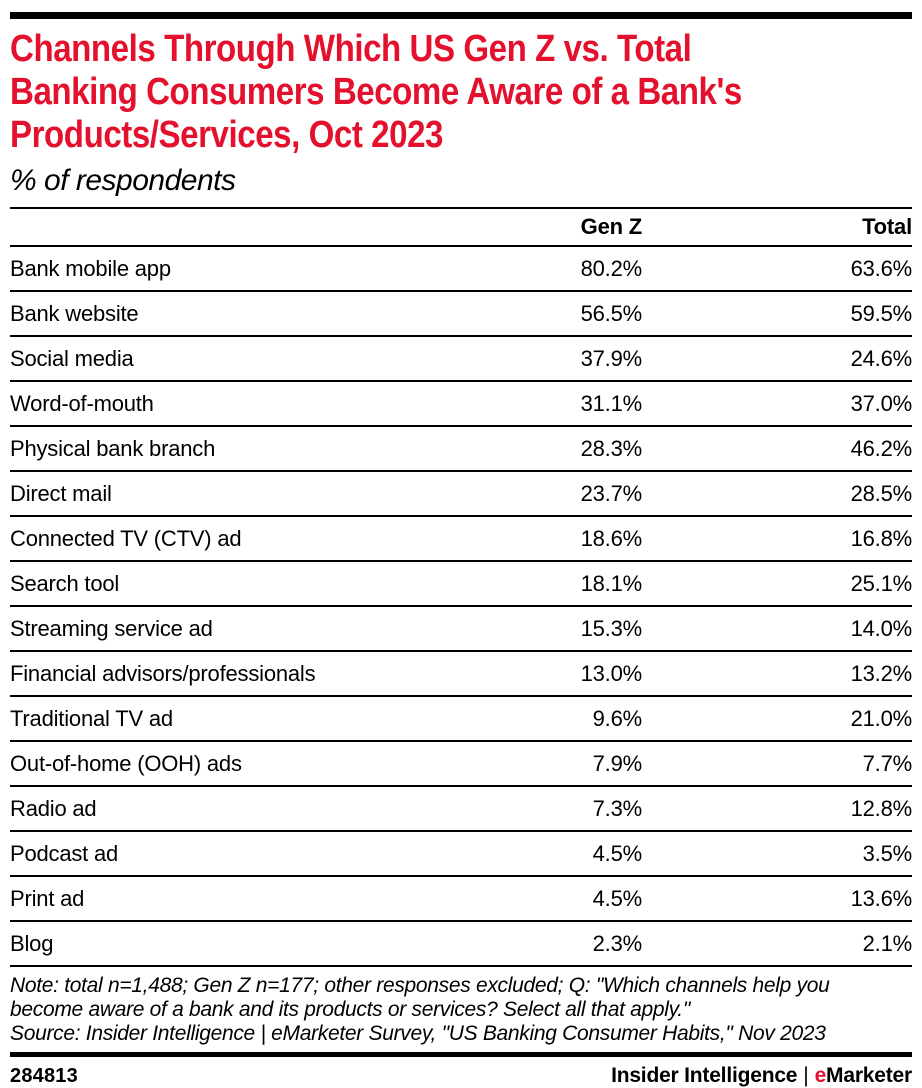  What do you see at coordinates (611, 313) in the screenshot?
I see `genz-value: 56.5%` at bounding box center [611, 313].